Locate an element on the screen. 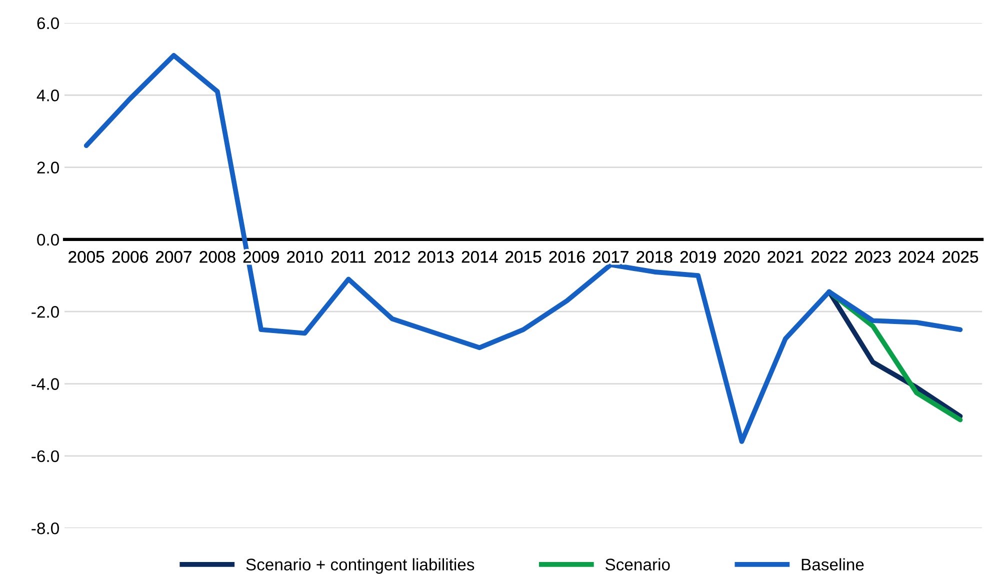 Image resolution: width=992 pixels, height=574 pixels. x-tick-label: 2018 is located at coordinates (654, 256).